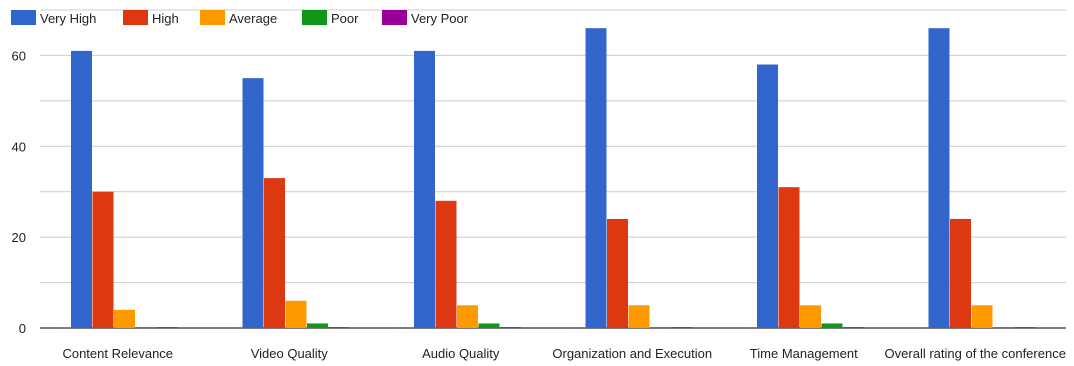 The height and width of the screenshot is (366, 1074). What do you see at coordinates (151, 18) in the screenshot?
I see `legend-item-high: High` at bounding box center [151, 18].